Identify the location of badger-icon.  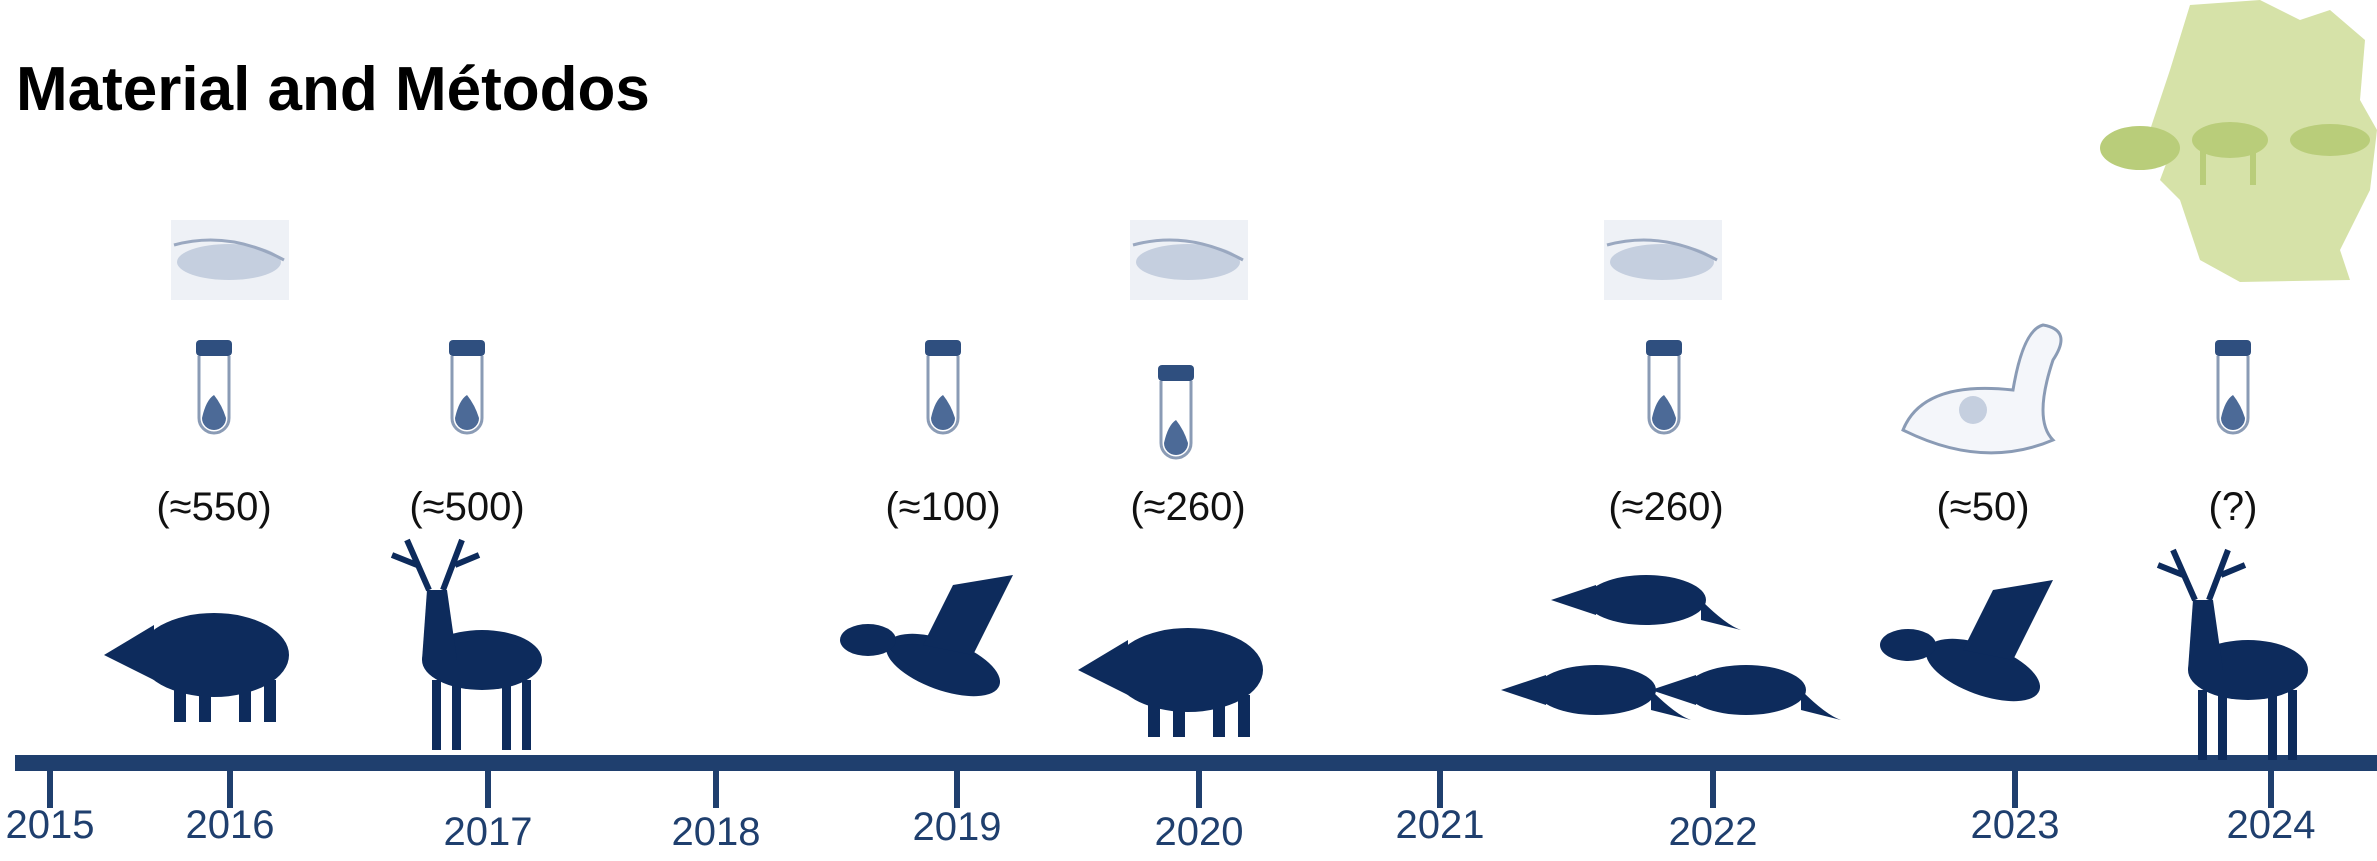
(1646, 602).